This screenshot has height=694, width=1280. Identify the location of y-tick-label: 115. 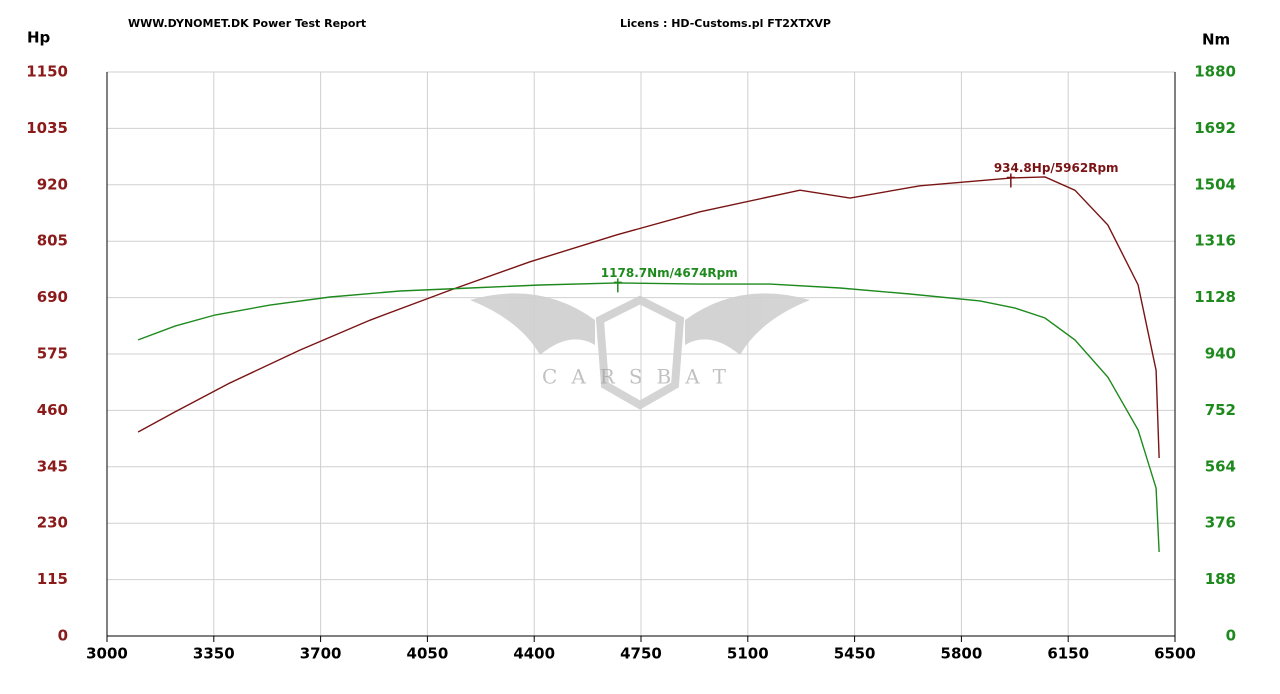
(52, 579).